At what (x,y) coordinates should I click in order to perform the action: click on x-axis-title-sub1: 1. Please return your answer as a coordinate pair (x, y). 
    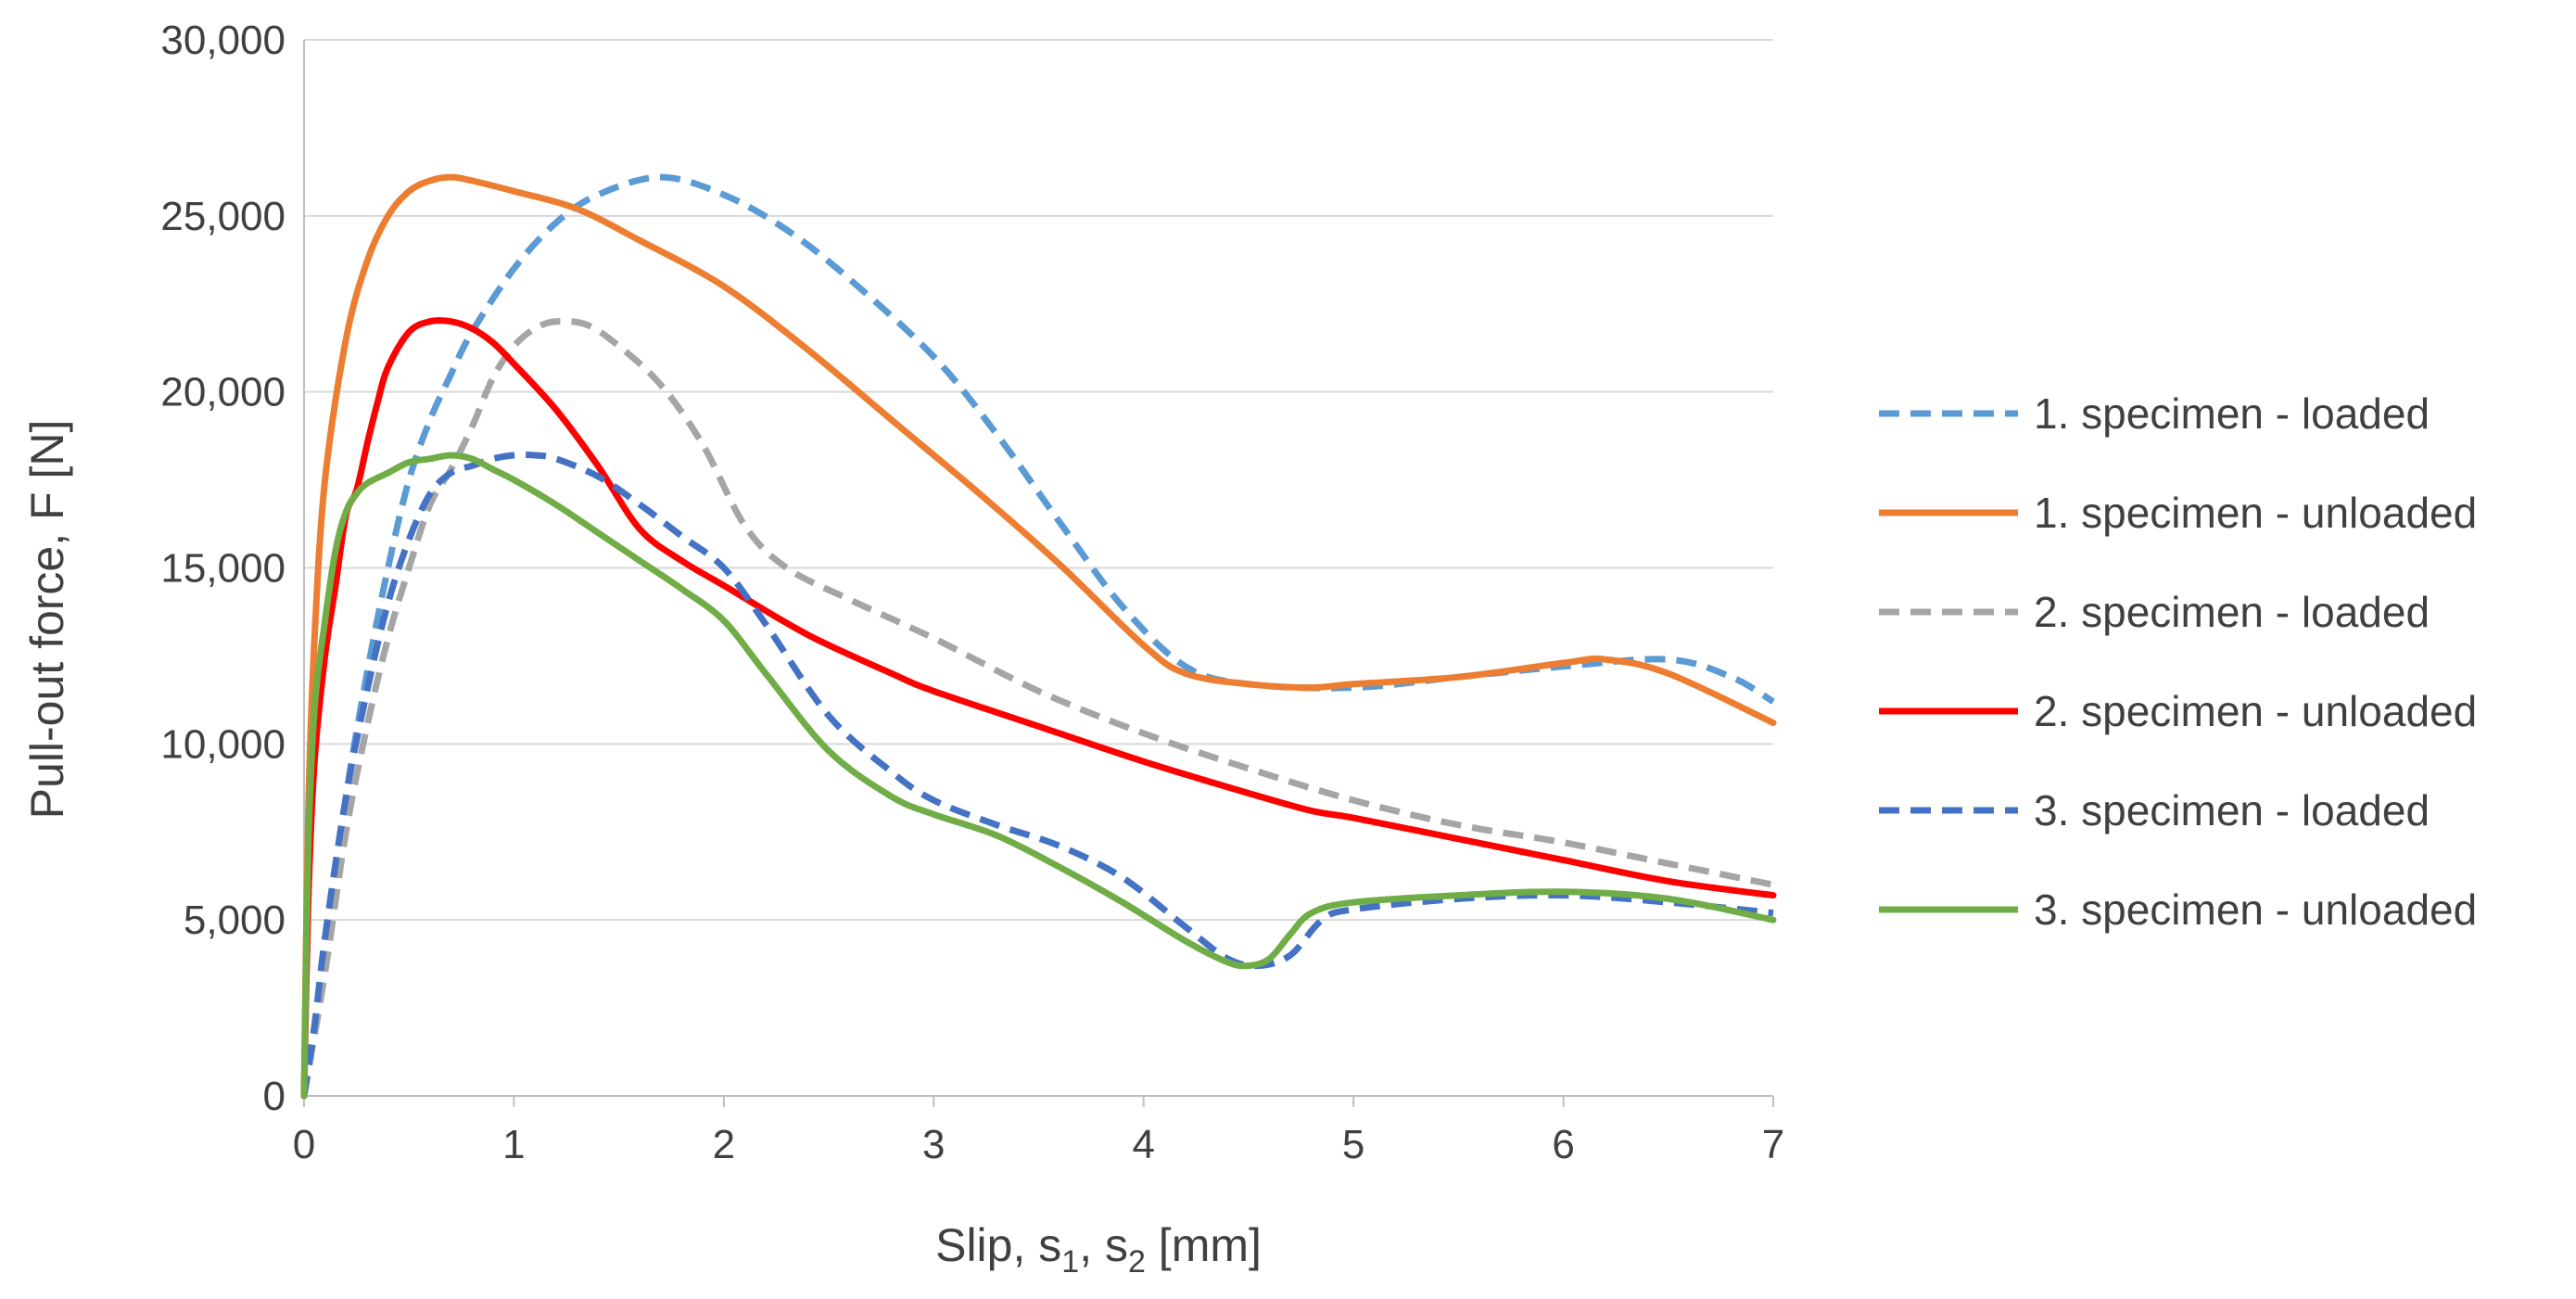
    Looking at the image, I should click on (1070, 1262).